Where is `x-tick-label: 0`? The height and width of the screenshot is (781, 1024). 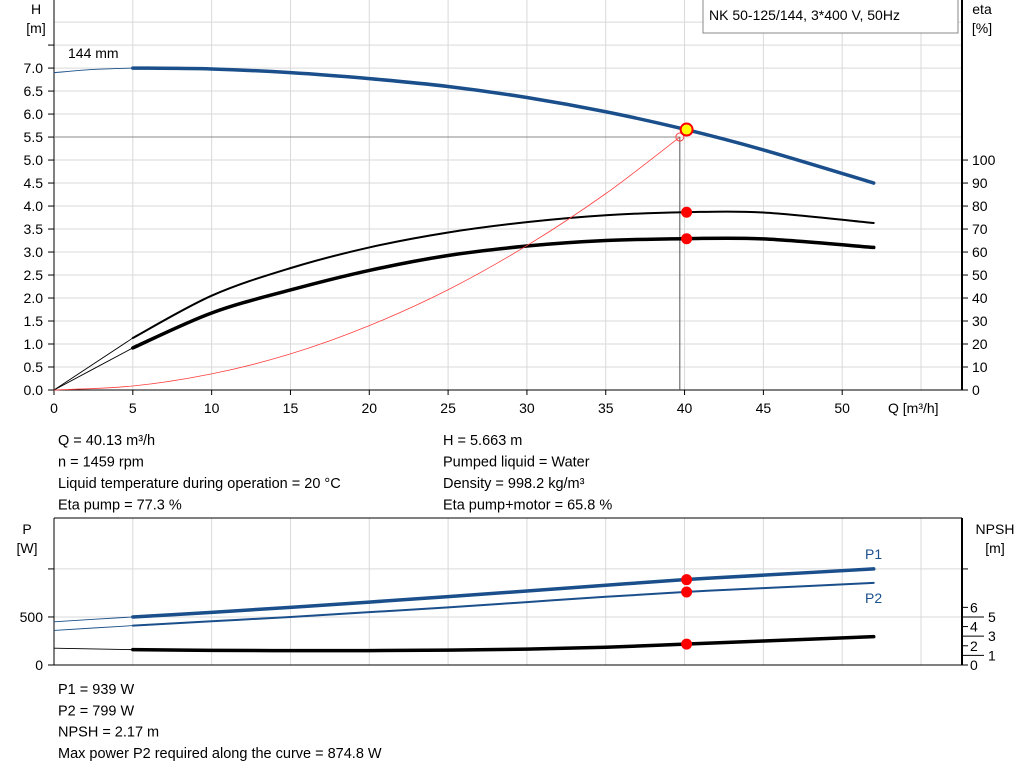 x-tick-label: 0 is located at coordinates (54, 408).